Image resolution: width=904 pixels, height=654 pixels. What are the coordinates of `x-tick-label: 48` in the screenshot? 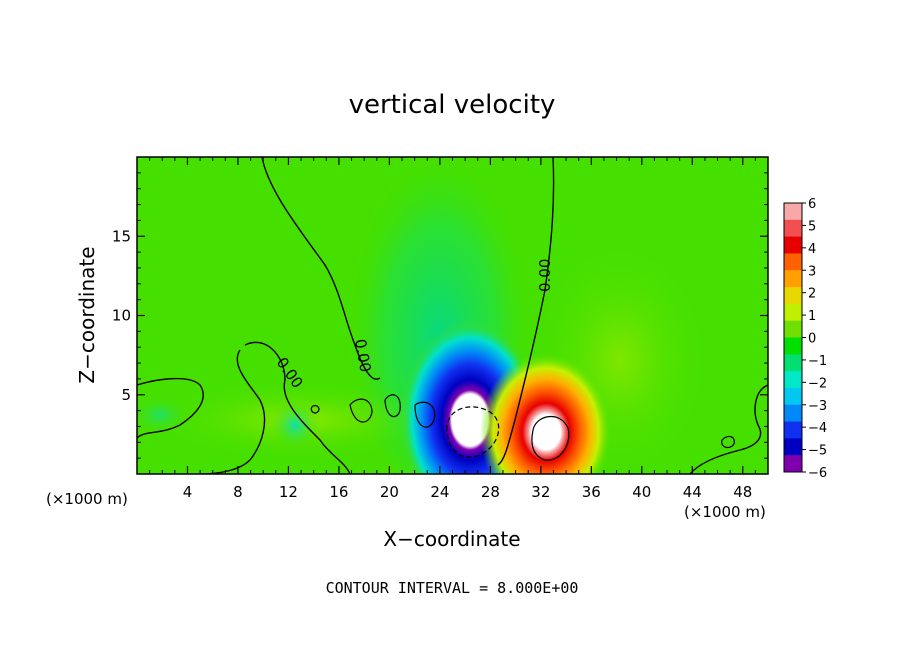 It's located at (742, 492).